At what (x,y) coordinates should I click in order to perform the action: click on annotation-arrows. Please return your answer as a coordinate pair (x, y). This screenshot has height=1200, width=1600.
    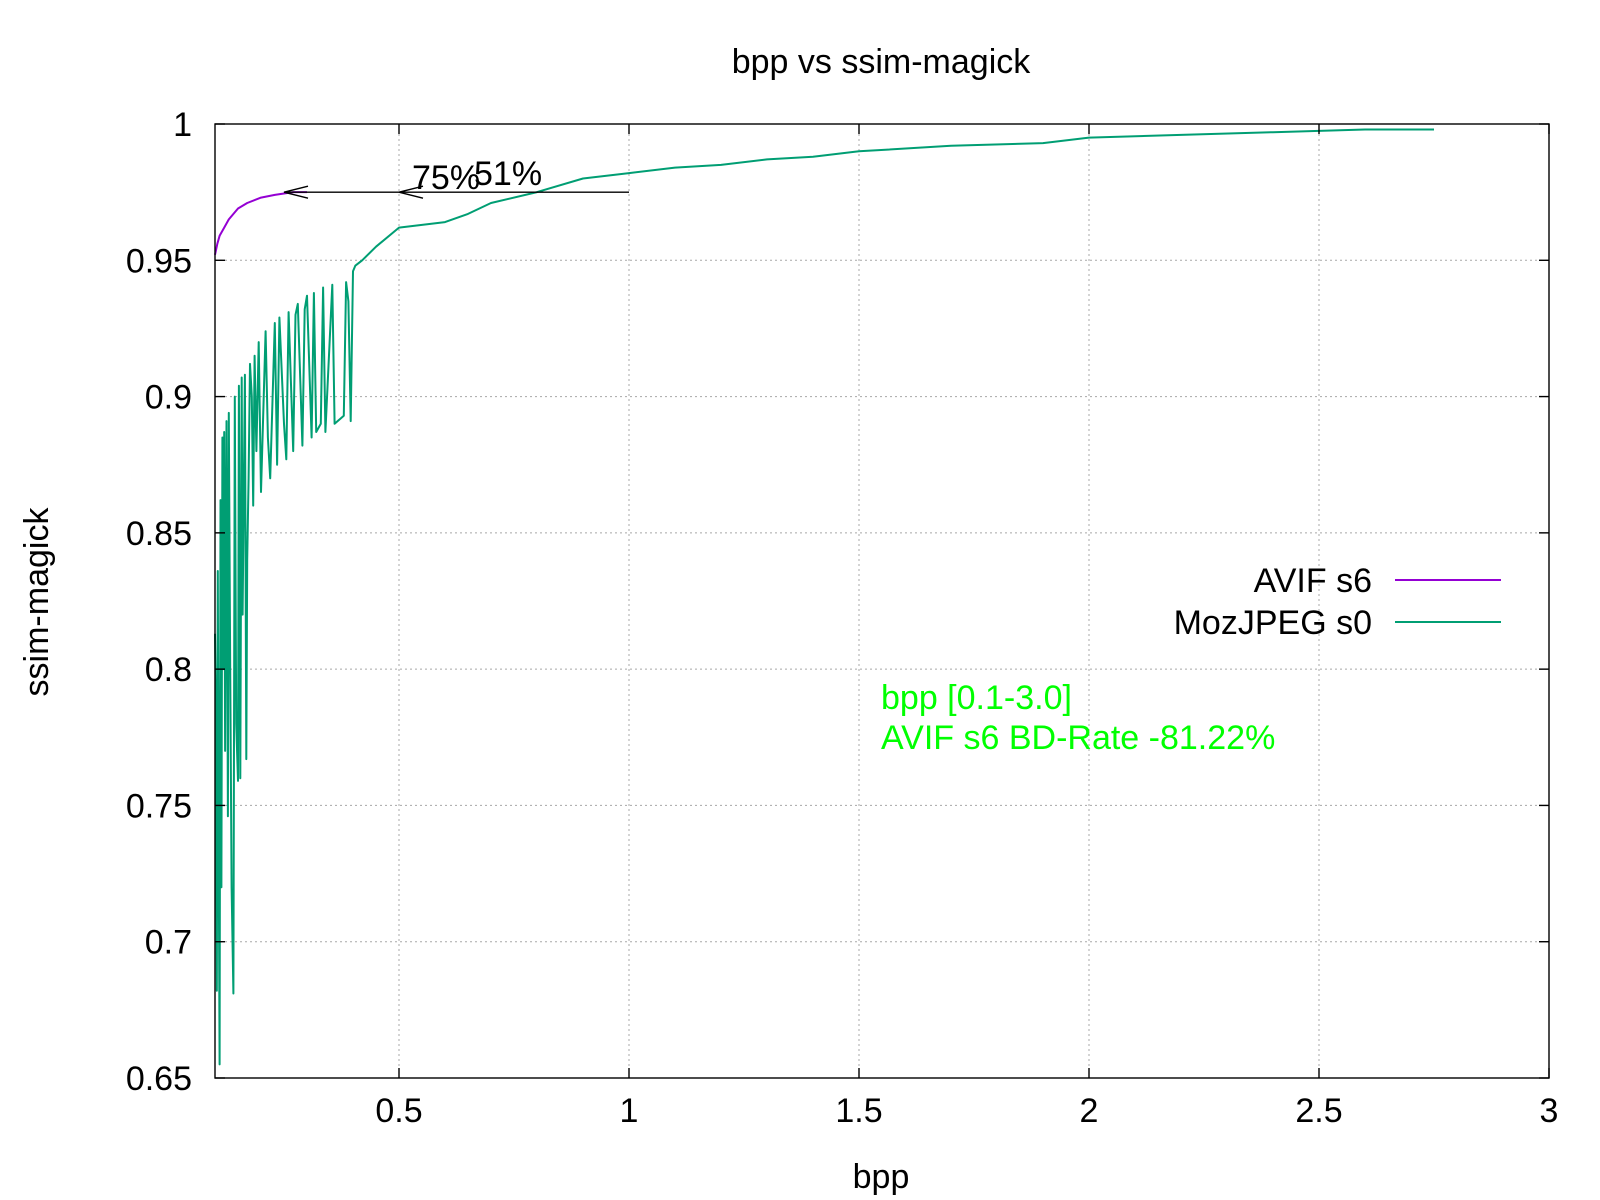
    Looking at the image, I should click on (456, 192).